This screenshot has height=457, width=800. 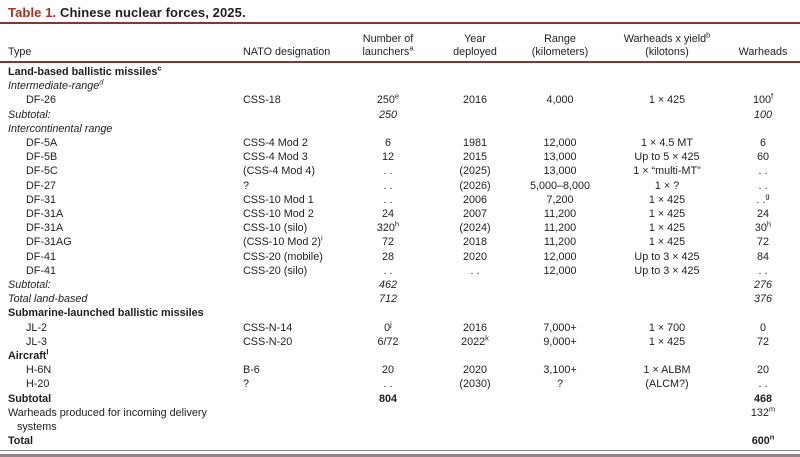 What do you see at coordinates (763, 411) in the screenshot?
I see `cell-warheads: 132m` at bounding box center [763, 411].